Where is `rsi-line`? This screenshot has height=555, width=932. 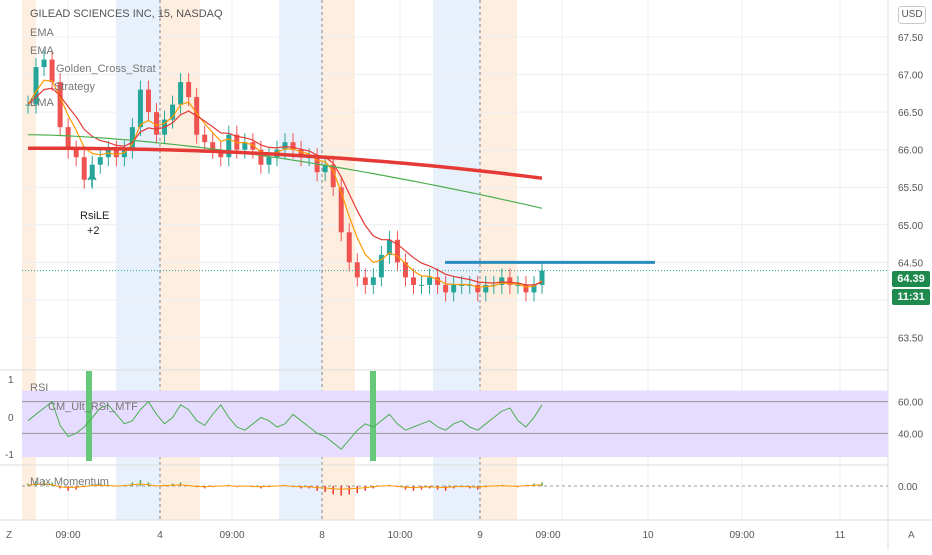
rsi-line is located at coordinates (285, 425).